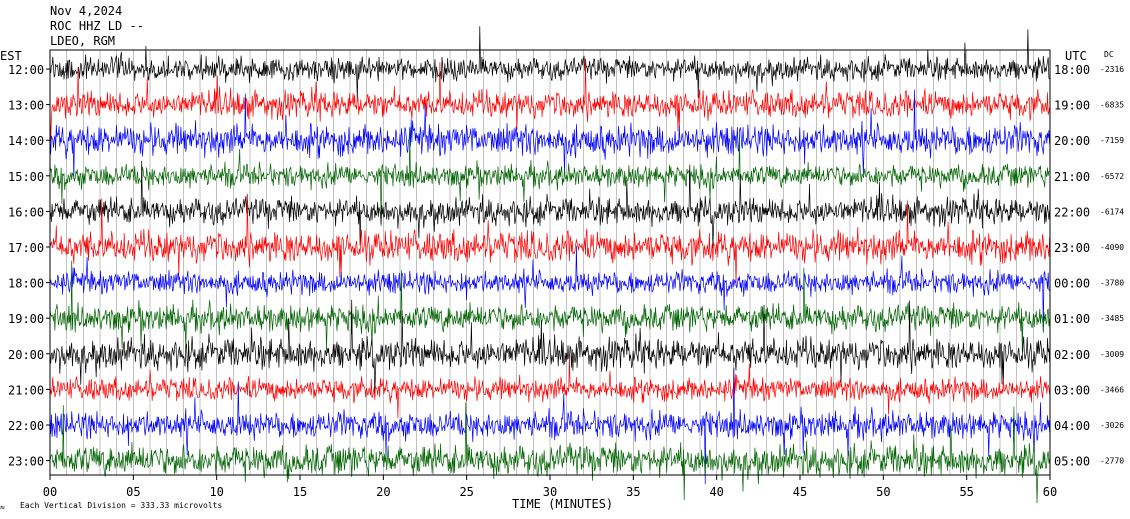 The image size is (1130, 519). Describe the element at coordinates (1112, 140) in the screenshot. I see `dc-offset-label: -7159` at that location.